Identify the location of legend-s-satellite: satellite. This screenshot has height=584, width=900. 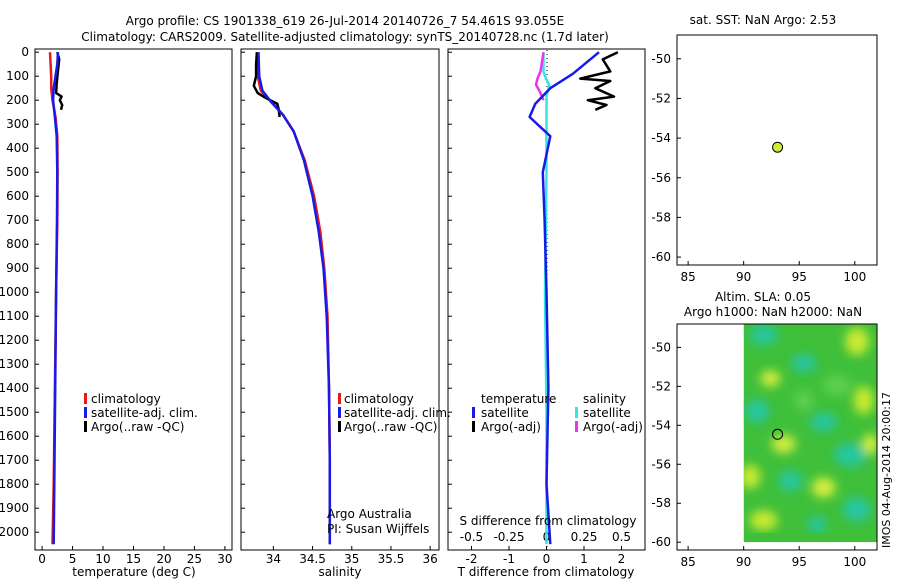
(607, 413).